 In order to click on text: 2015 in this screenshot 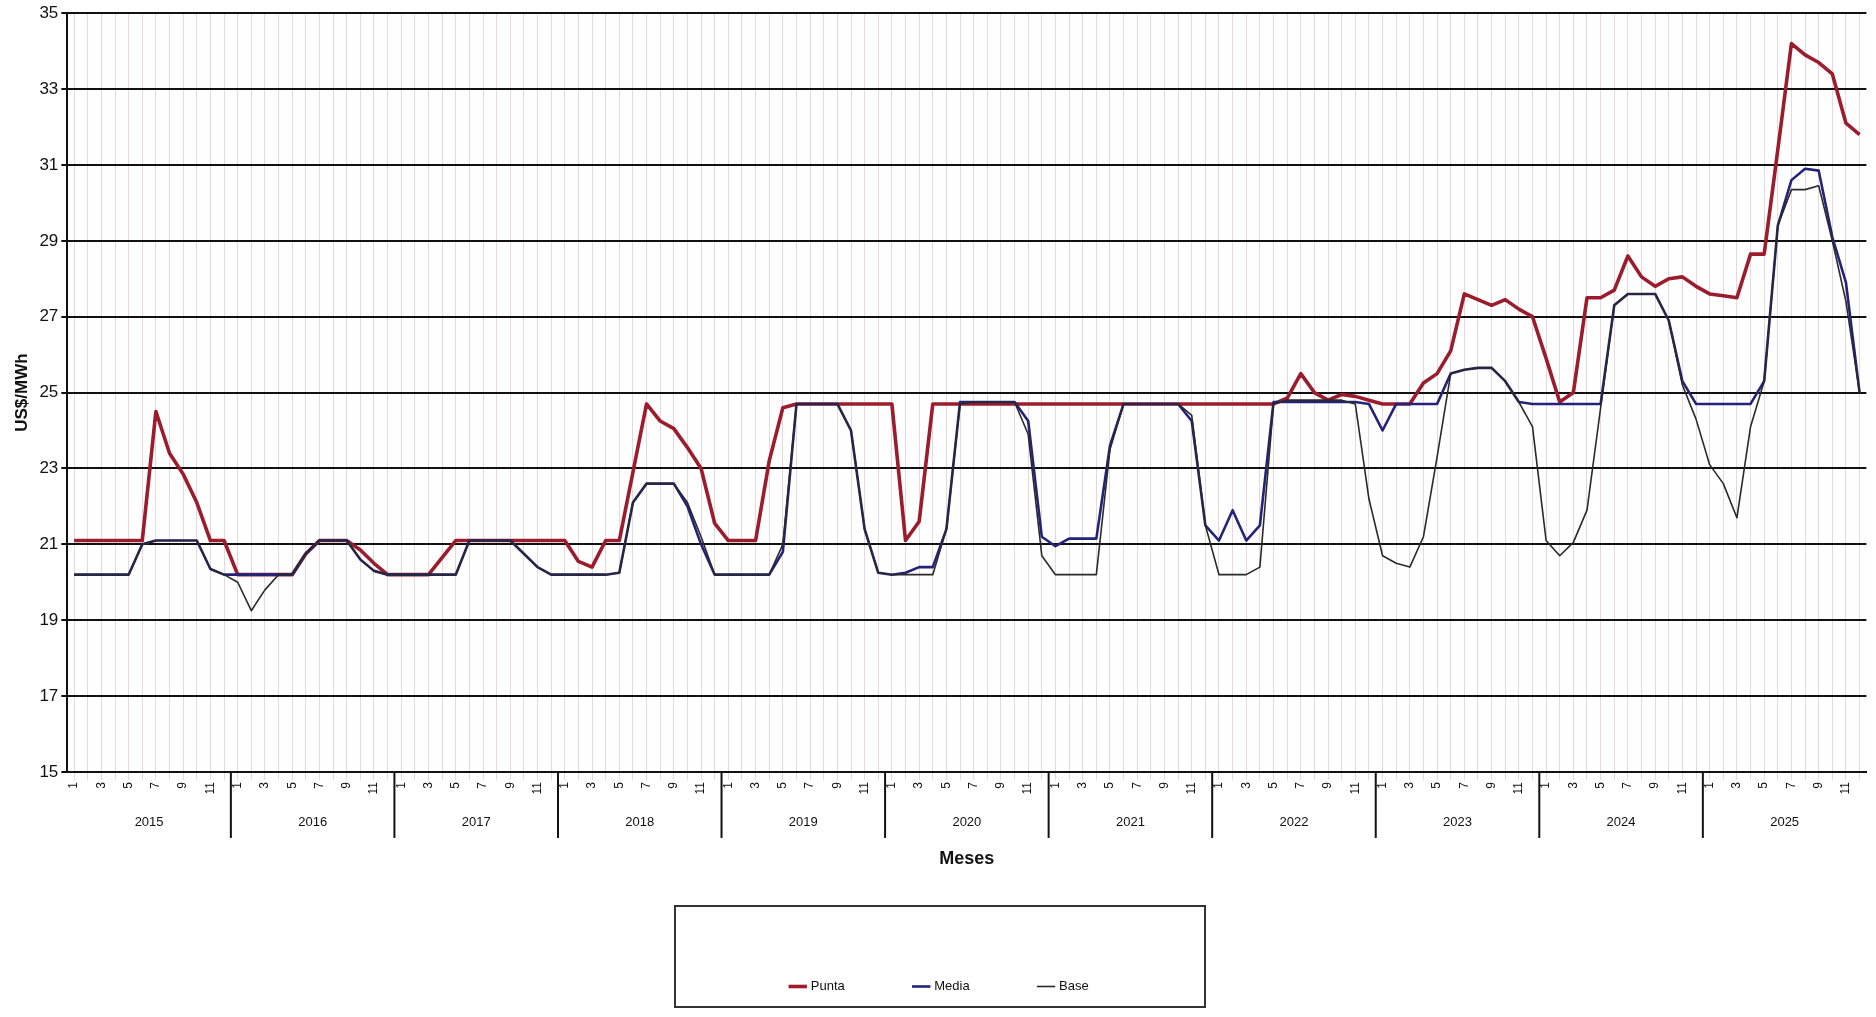, I will do `click(149, 821)`.